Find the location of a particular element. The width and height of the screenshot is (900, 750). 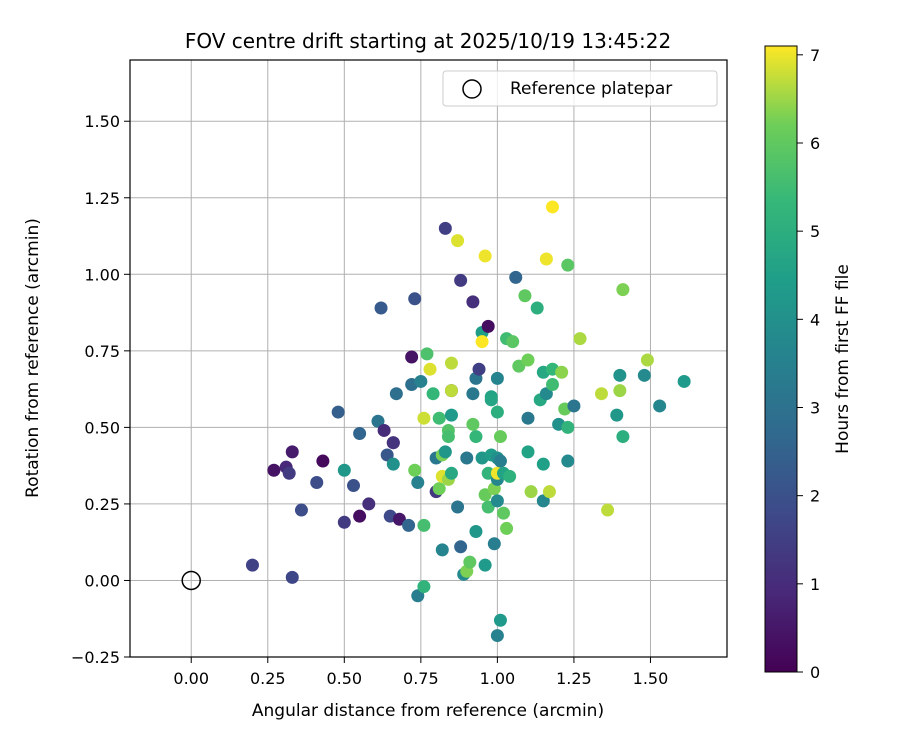

legend: Reference platepar is located at coordinates (580, 88).